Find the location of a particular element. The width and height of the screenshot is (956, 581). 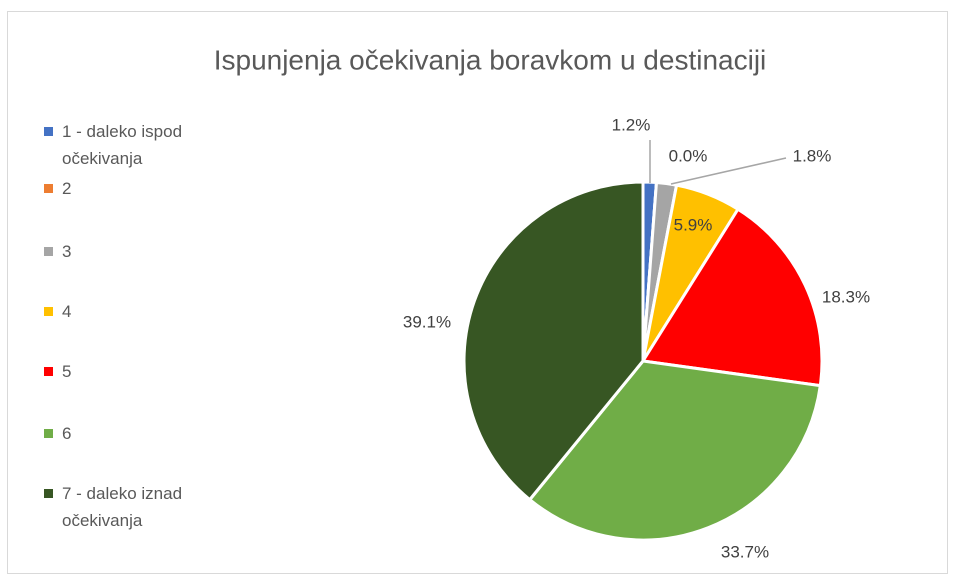

data-label: 18.3% is located at coordinates (846, 296).